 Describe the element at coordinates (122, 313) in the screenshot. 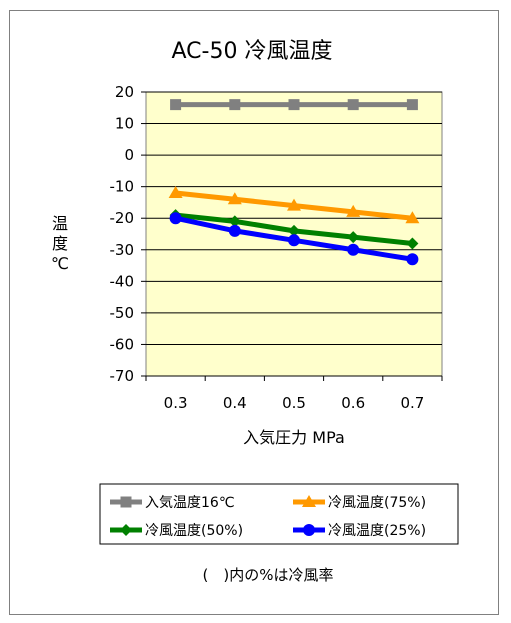

I see `y-tick-label: -50` at that location.